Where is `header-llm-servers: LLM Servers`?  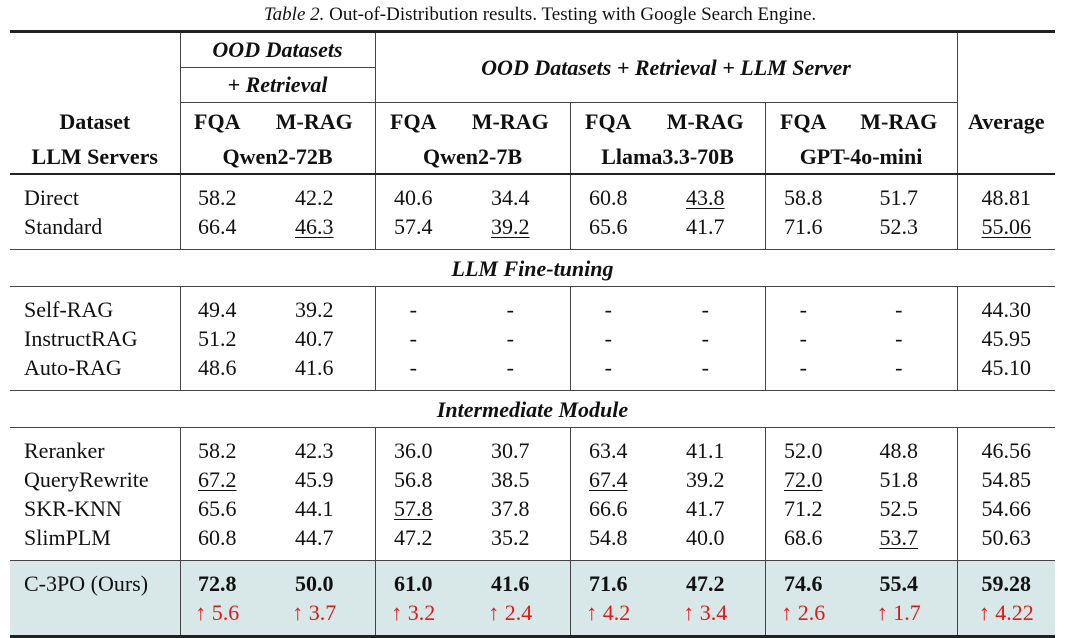
header-llm-servers: LLM Servers is located at coordinates (94, 156).